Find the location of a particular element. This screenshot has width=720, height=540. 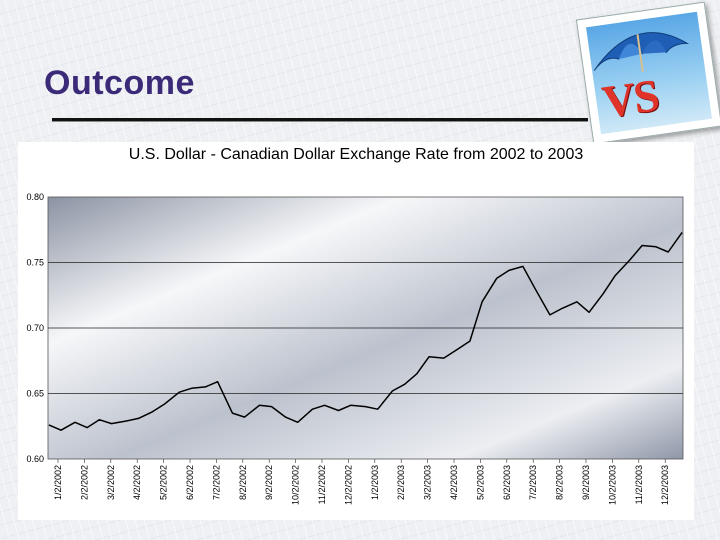

y-tick-label: 0.75 is located at coordinates (35, 263).